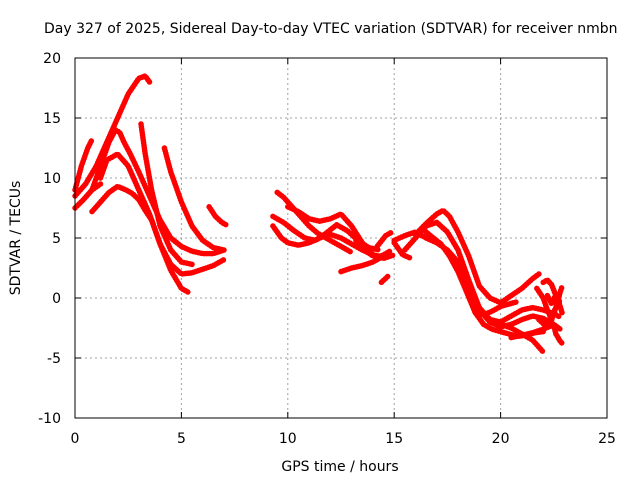  What do you see at coordinates (181, 439) in the screenshot?
I see `x-tick-label: 5` at bounding box center [181, 439].